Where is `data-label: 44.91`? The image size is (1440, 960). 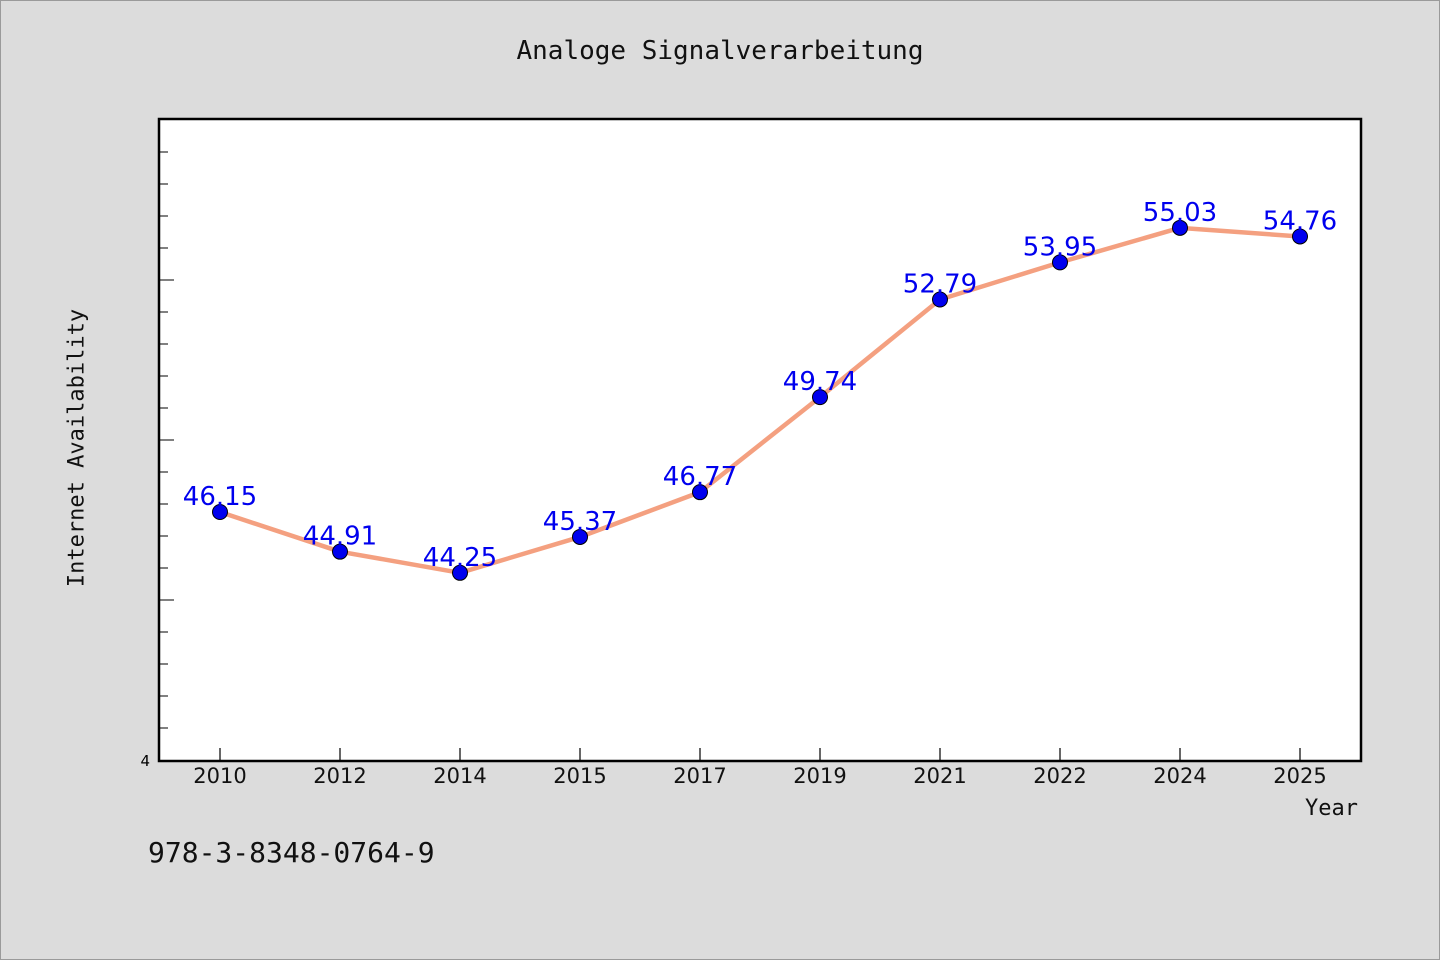 data-label: 44.91 is located at coordinates (340, 537).